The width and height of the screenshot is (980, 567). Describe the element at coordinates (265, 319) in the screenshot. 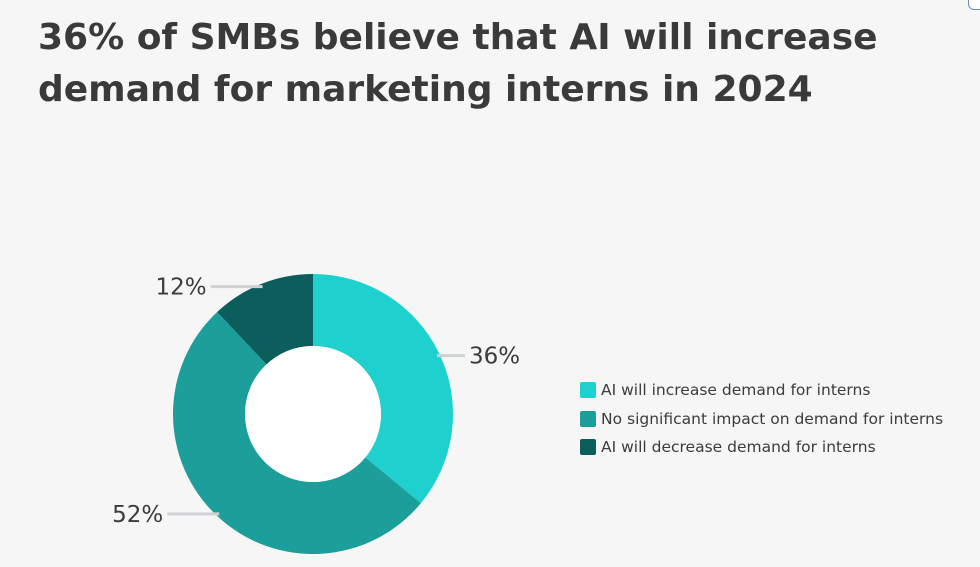

I see `donut-slice-ai-will-decrease-demand-for-interns` at that location.